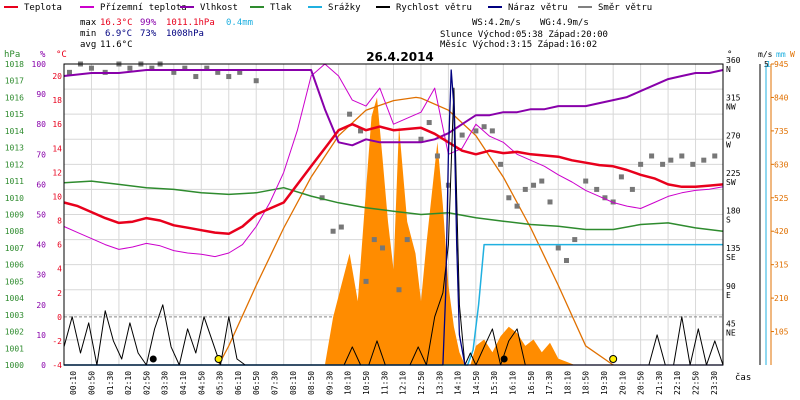 The width and height of the screenshot is (800, 400). Describe the element at coordinates (518, 45) in the screenshot. I see `stats-moon: Měsíc Východ:3:15 Západ:16:02` at that location.